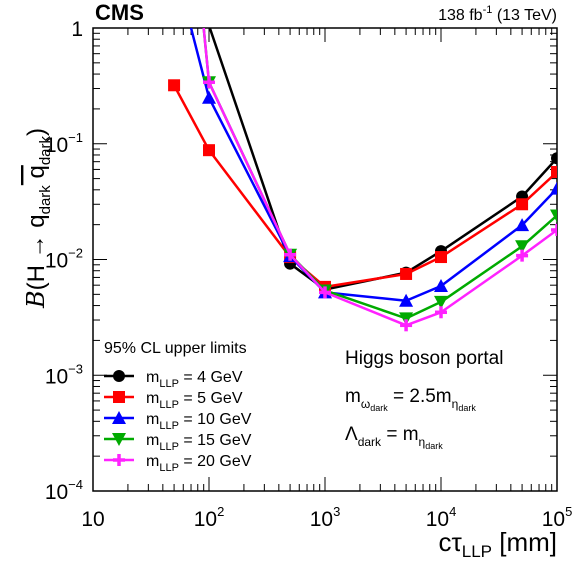  Describe the element at coordinates (36, 132) in the screenshot. I see `y-axis-label-close: )` at that location.